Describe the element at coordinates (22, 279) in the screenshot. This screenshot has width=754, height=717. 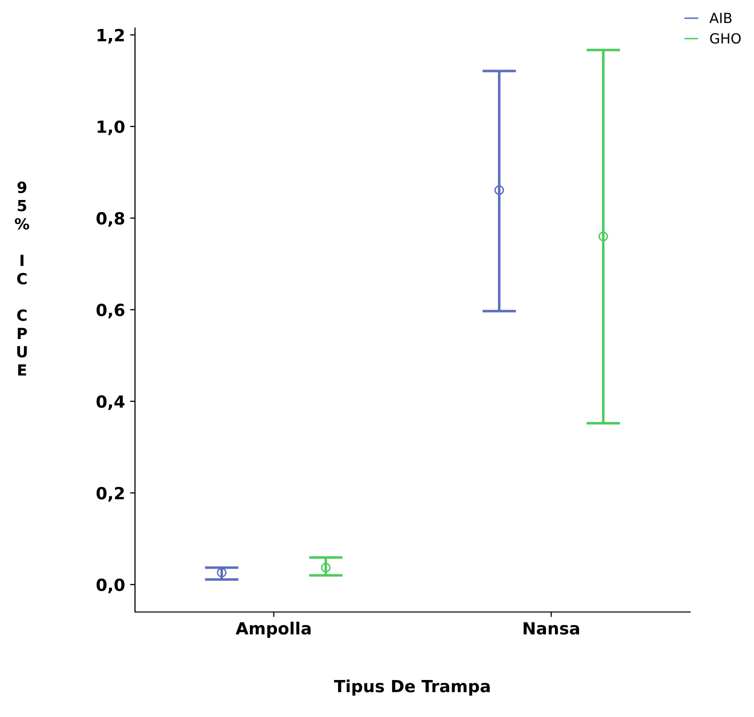
I see `text: 95% IC CPUE` at that location.